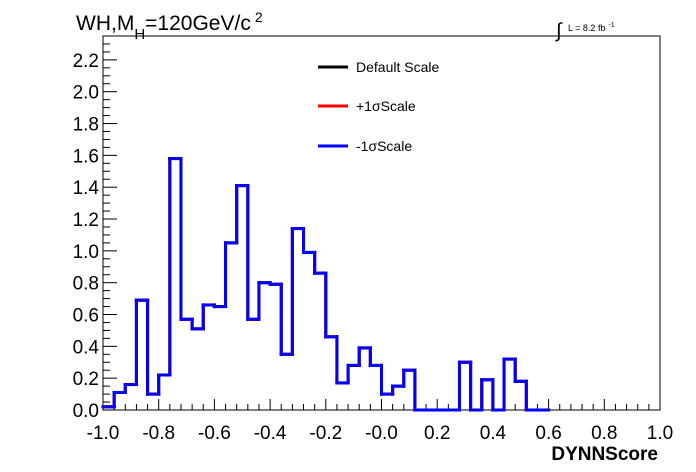  I want to click on y-tick-label: 0.4, so click(86, 347).